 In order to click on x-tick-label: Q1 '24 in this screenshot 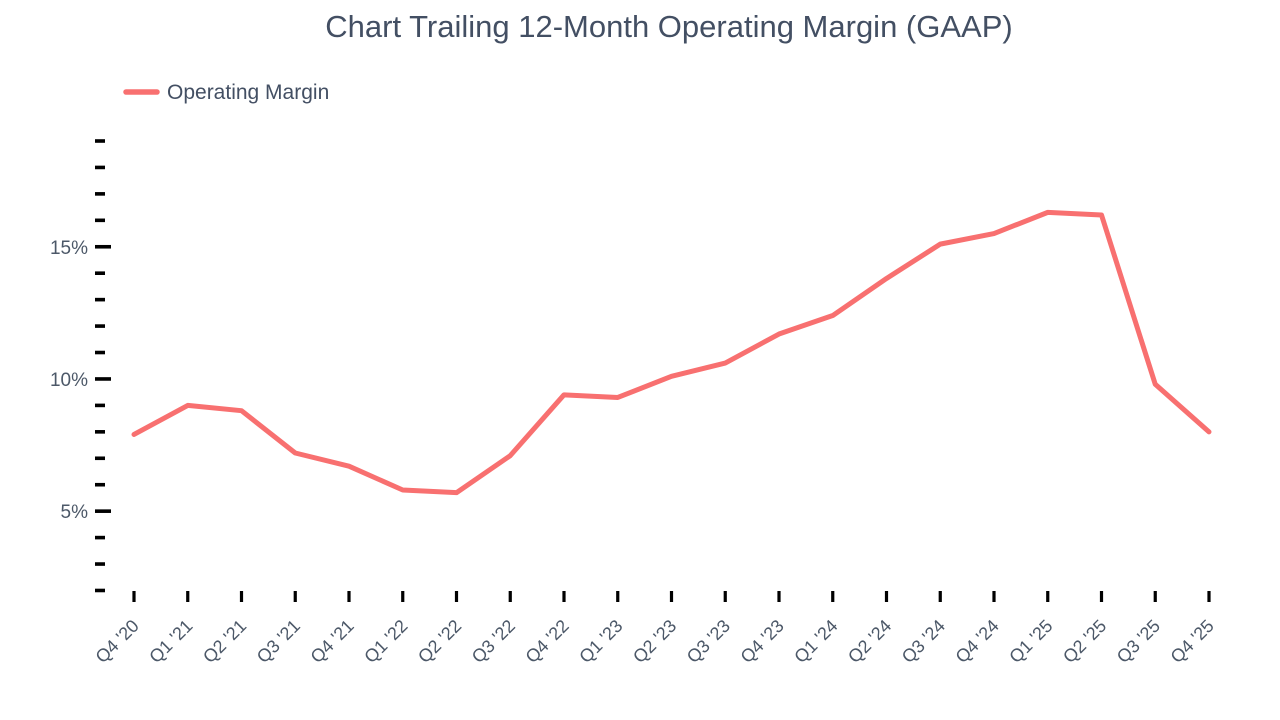, I will do `click(815, 641)`.